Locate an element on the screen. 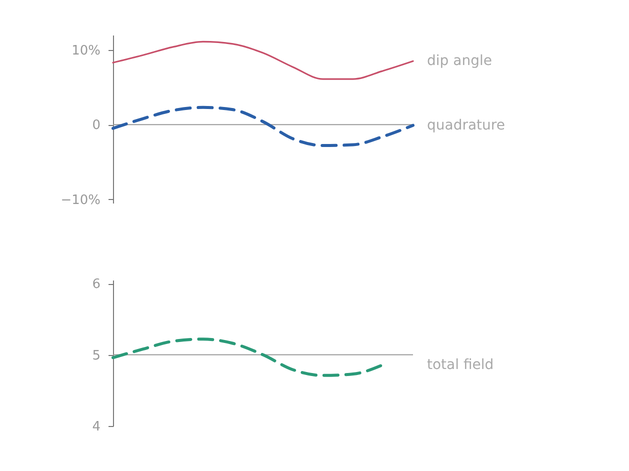  series-label: dip angle is located at coordinates (459, 61).